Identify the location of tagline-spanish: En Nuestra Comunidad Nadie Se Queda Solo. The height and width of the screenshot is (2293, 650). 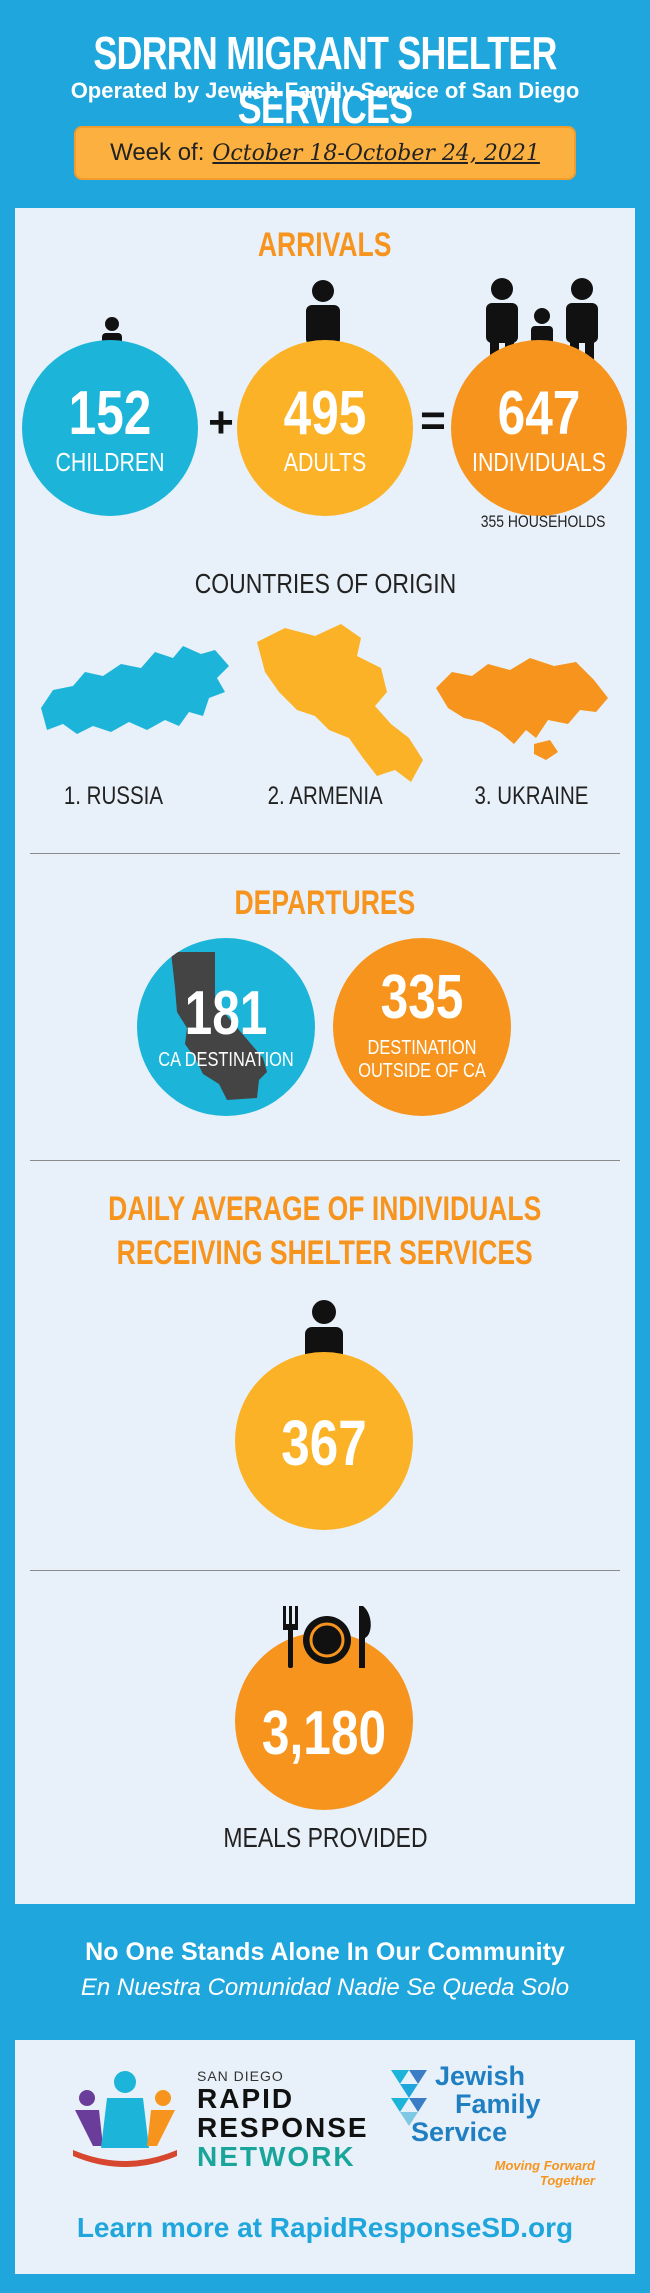
(325, 1987).